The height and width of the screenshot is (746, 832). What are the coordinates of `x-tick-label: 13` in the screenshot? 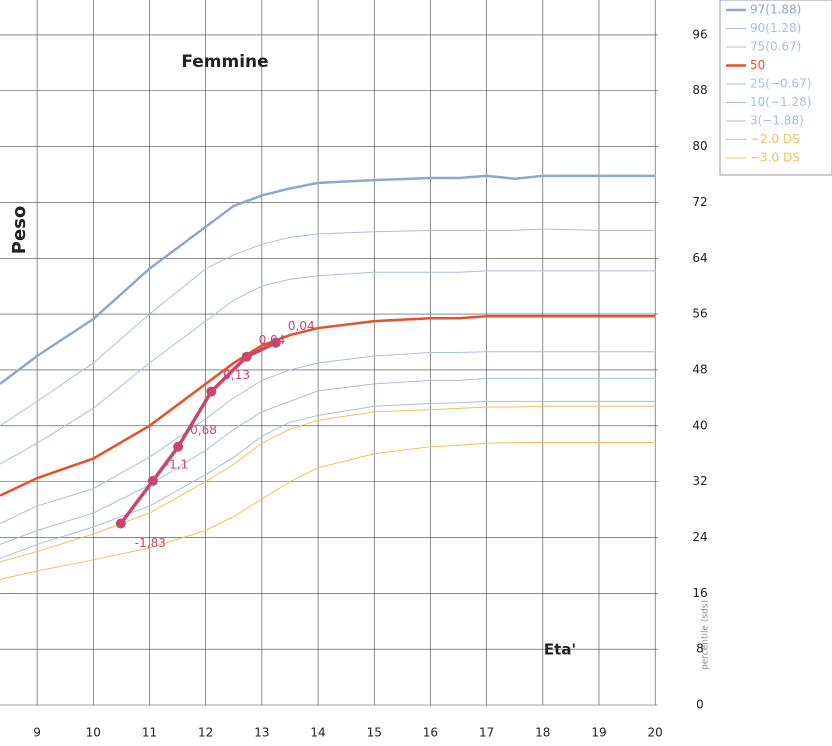 It's located at (261, 733).